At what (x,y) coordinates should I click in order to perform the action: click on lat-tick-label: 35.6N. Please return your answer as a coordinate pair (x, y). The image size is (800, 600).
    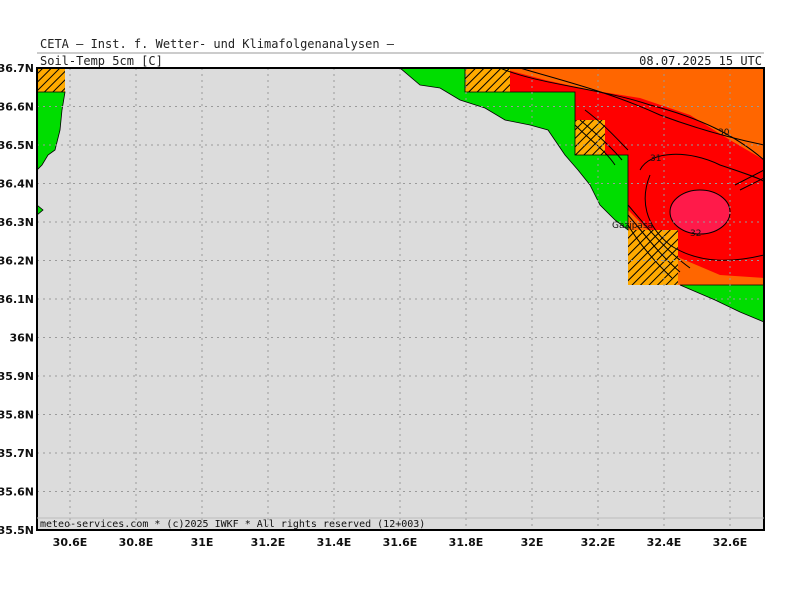
    Looking at the image, I should click on (17, 492).